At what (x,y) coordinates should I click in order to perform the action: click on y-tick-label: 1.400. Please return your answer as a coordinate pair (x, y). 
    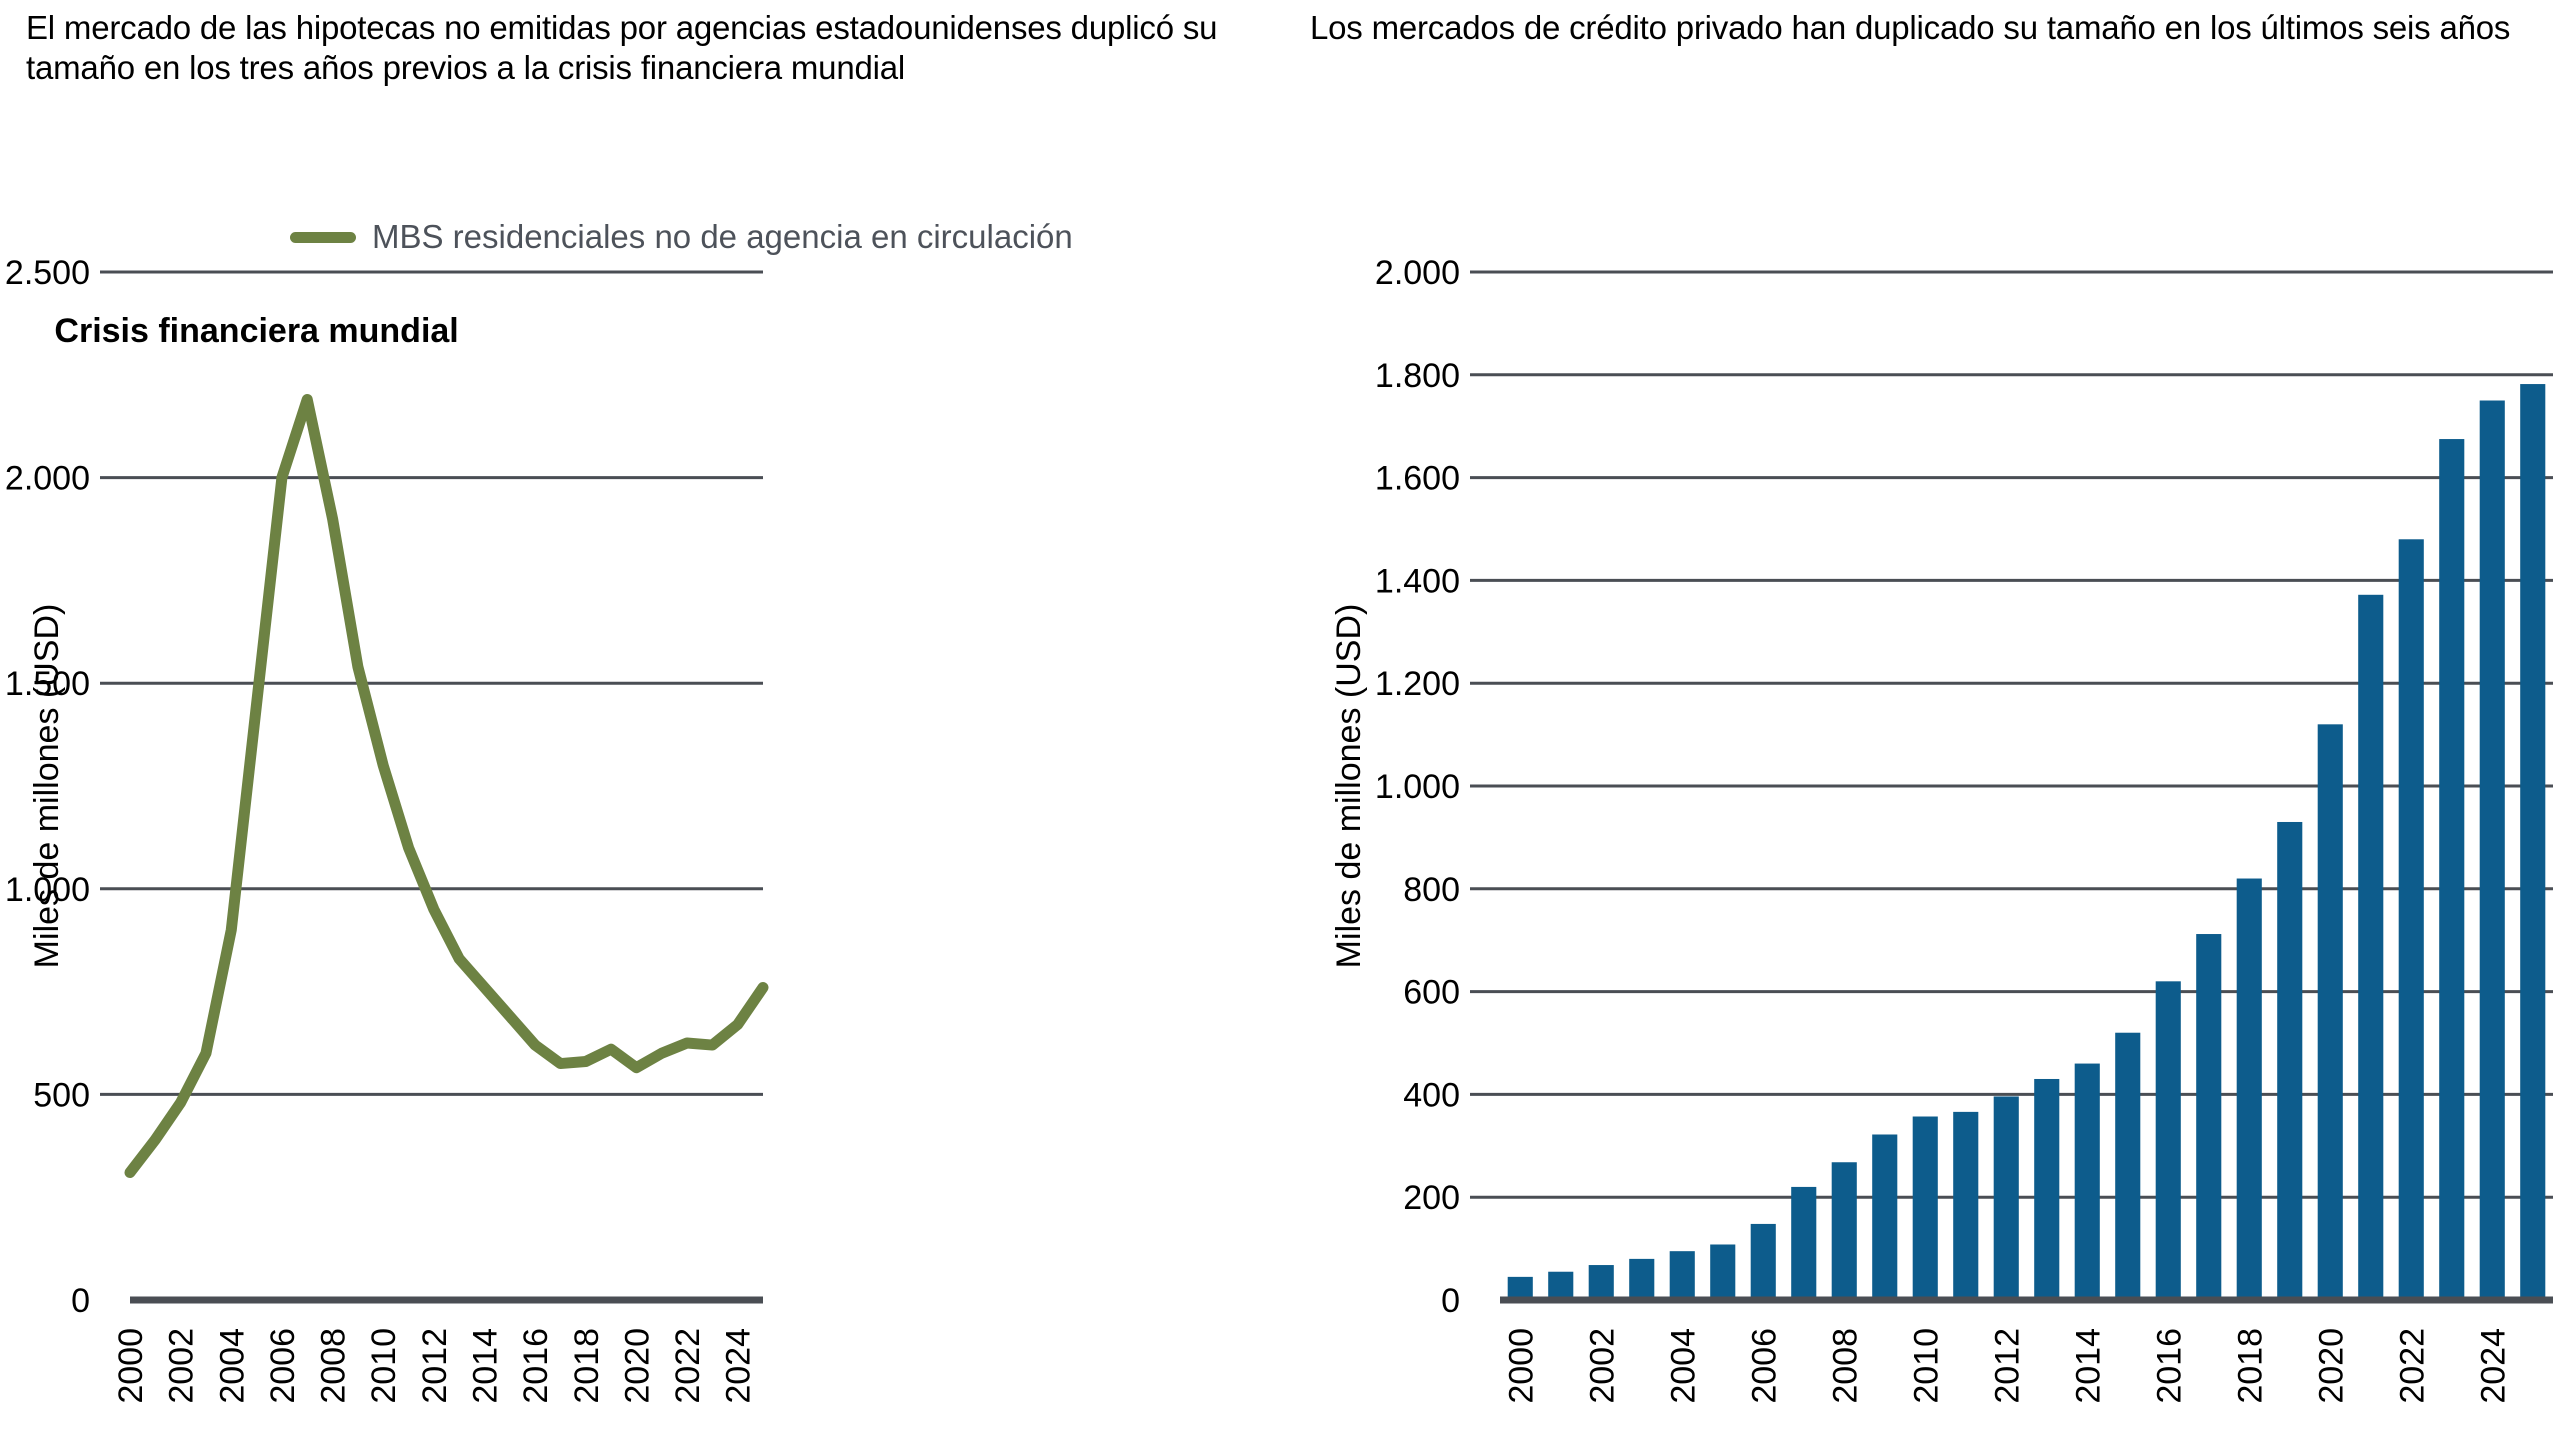
    Looking at the image, I should click on (1417, 581).